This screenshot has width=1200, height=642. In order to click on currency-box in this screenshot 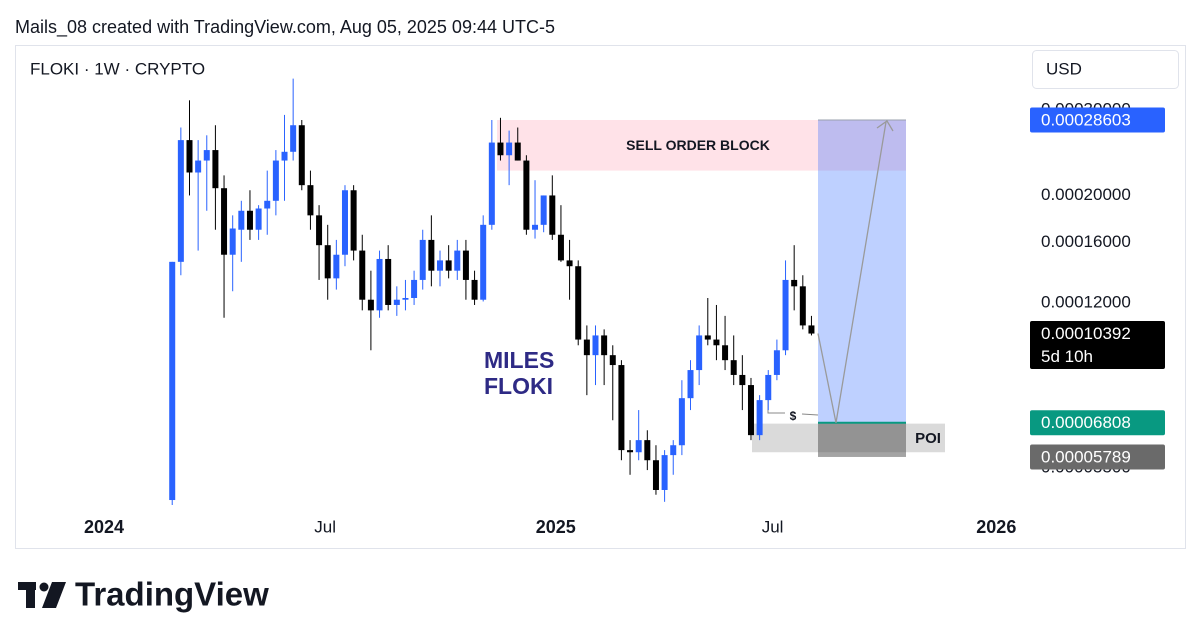, I will do `click(1105, 69)`.